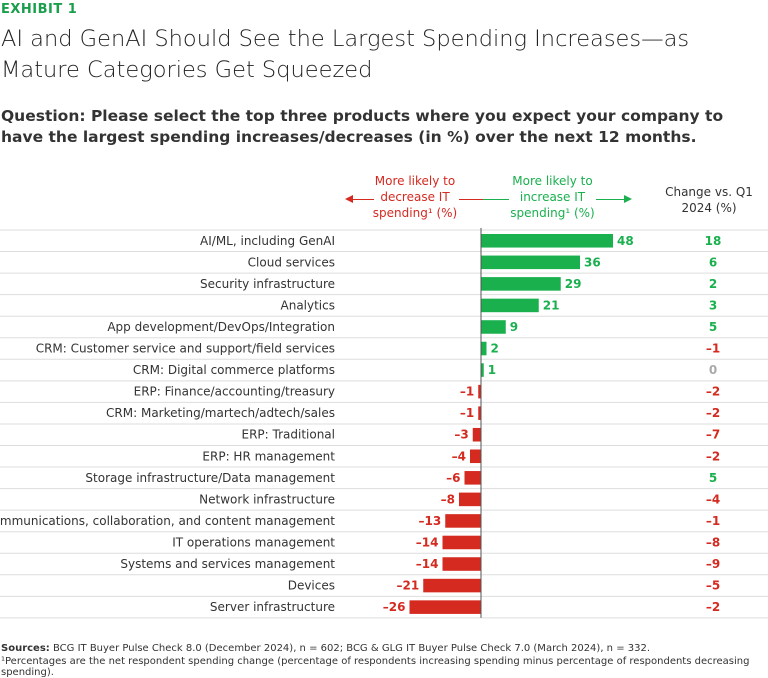 This screenshot has width=768, height=678. Describe the element at coordinates (408, 586) in the screenshot. I see `value-label: –21` at that location.